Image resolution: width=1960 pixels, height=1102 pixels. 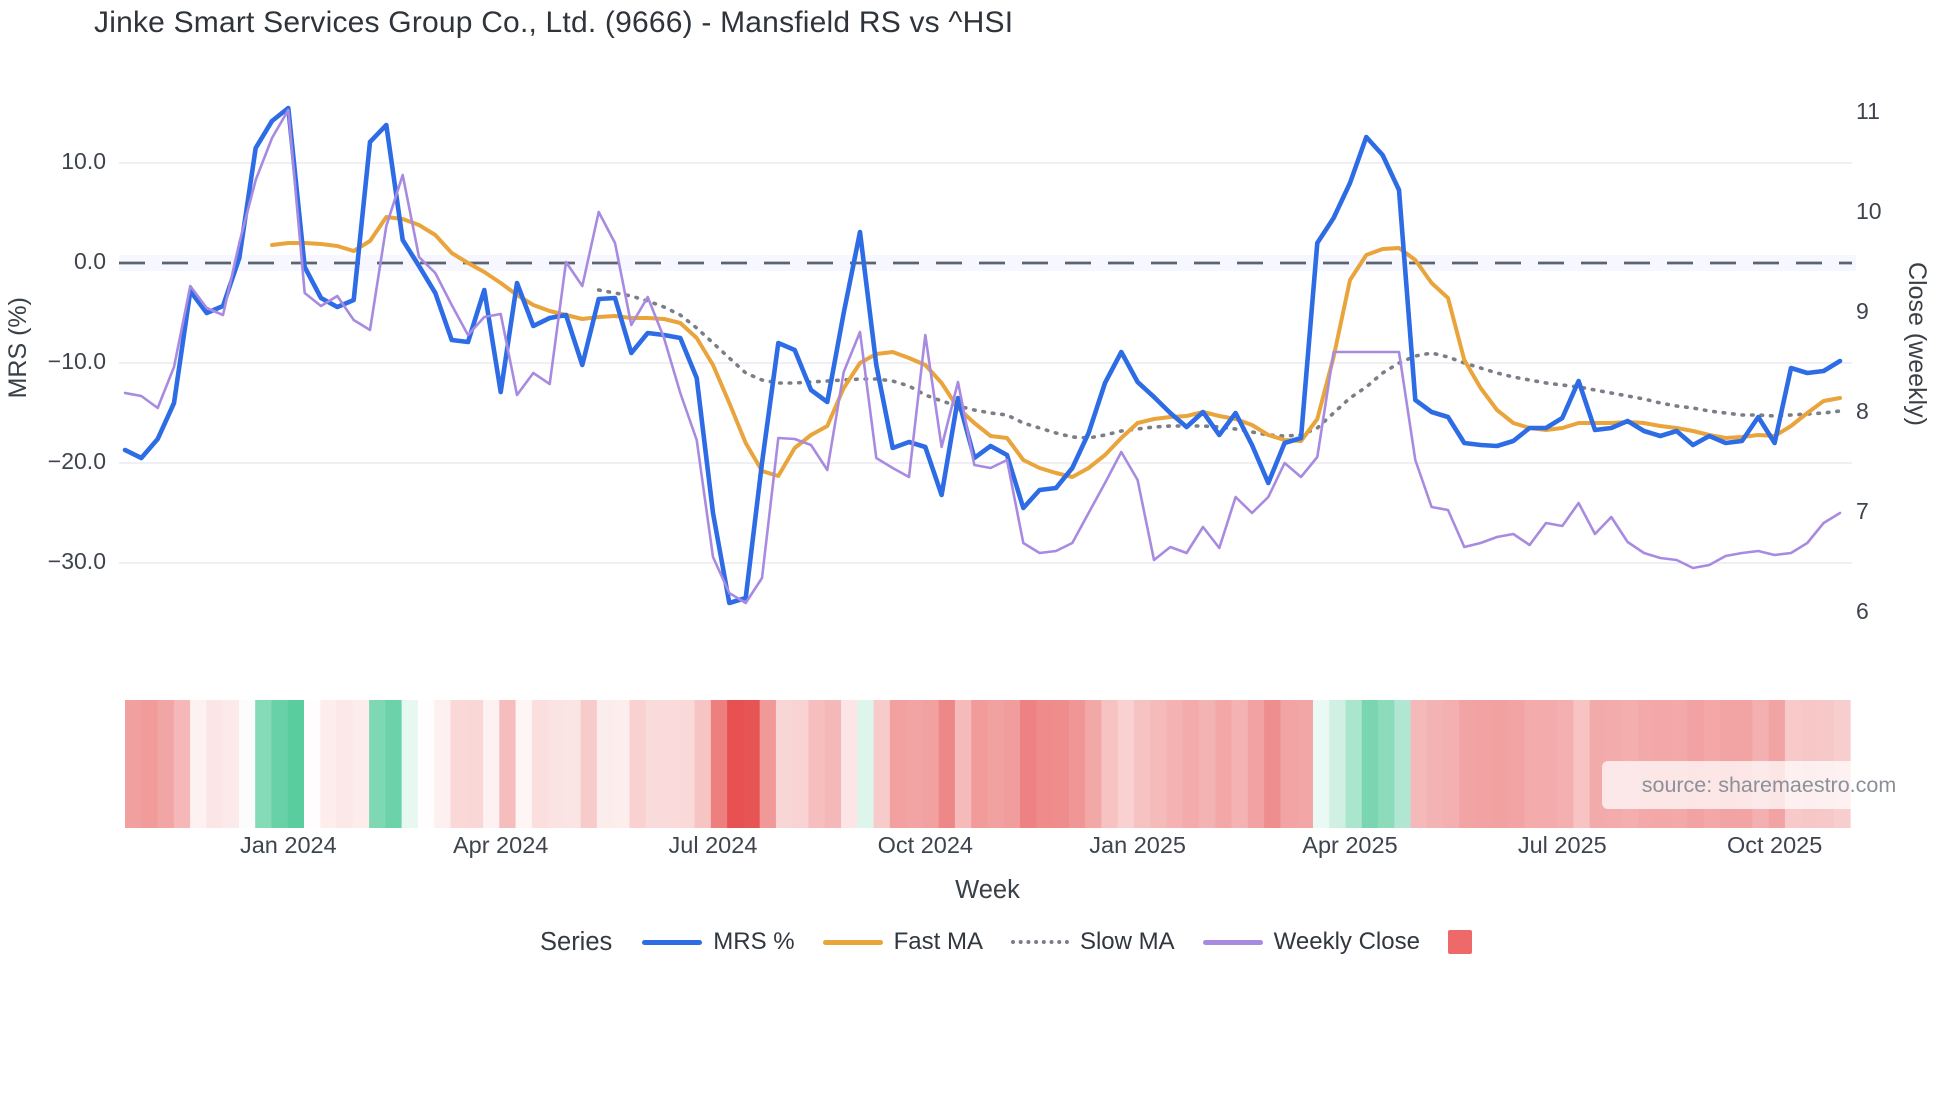 I want to click on legend-item-fast-ma: Fast MA, so click(x=902, y=942).